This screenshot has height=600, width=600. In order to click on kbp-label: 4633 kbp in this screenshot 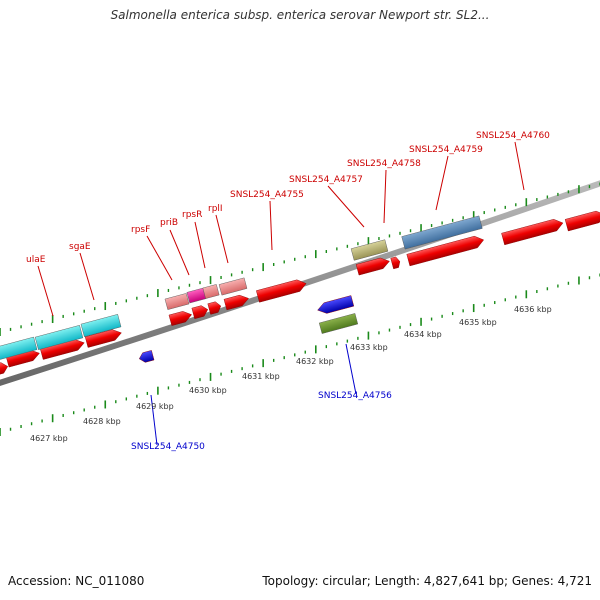, I will do `click(369, 347)`.